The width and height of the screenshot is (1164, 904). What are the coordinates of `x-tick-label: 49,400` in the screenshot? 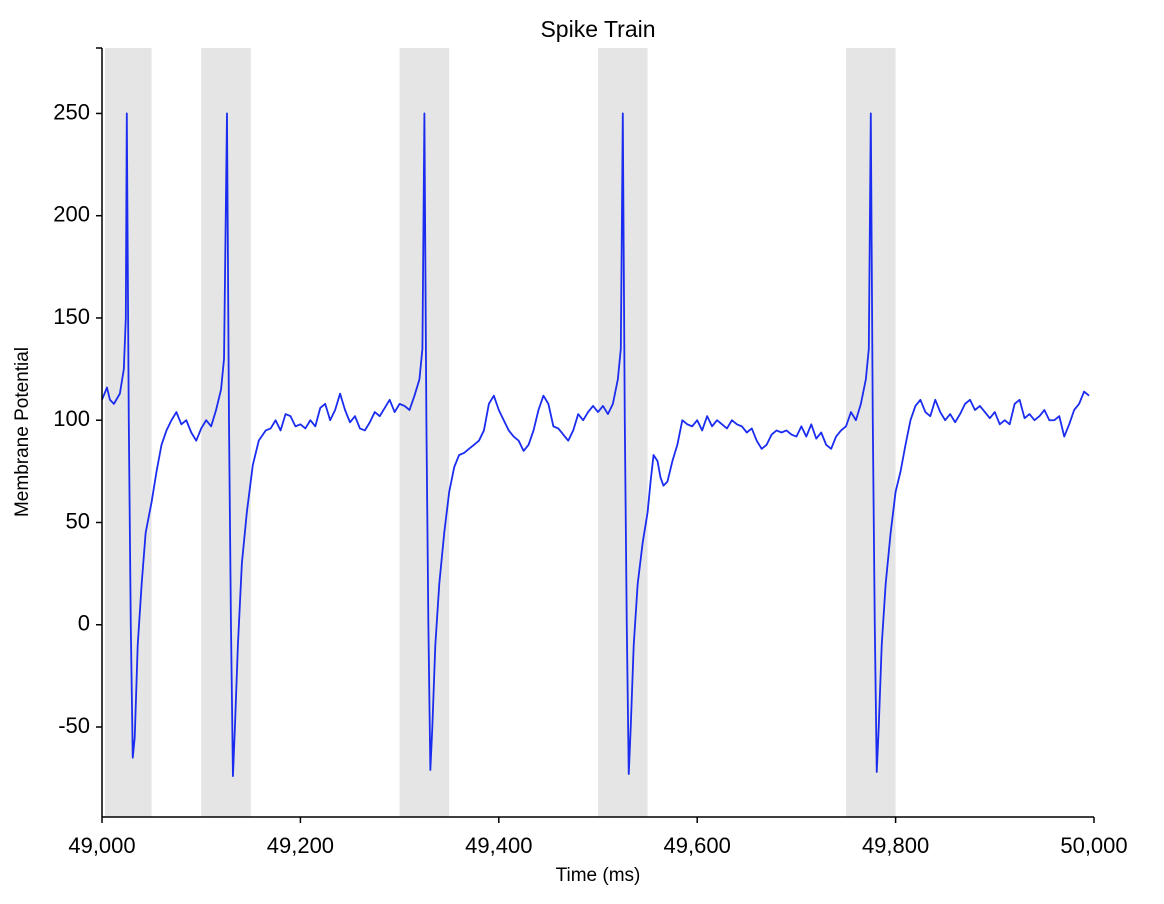 It's located at (498, 845).